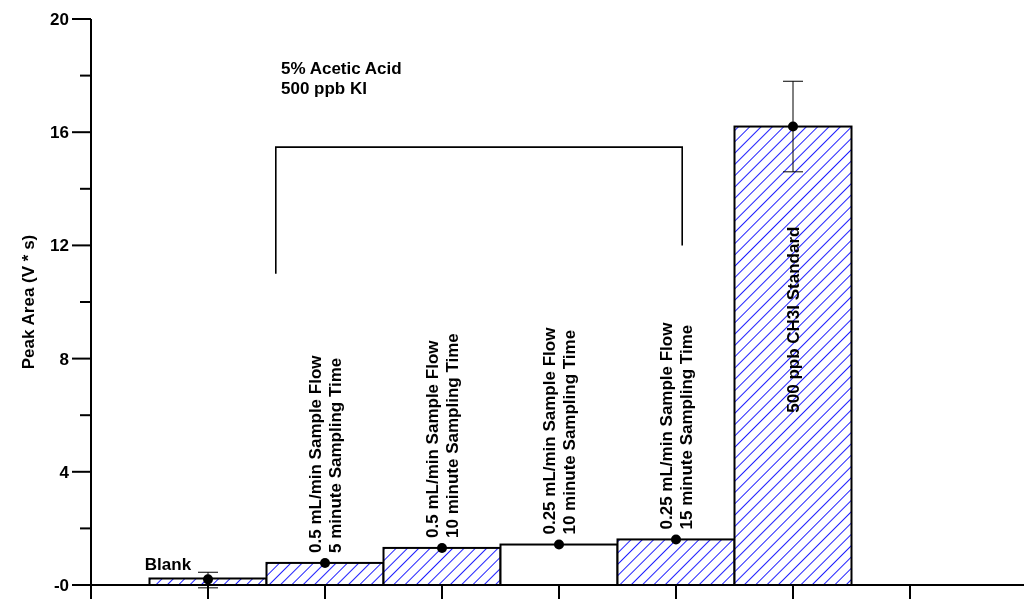 The image size is (1032, 607). Describe the element at coordinates (325, 453) in the screenshot. I see `x-tick-label: 0.5 mL/min Sample Flow 5 minute Sampling Time` at that location.